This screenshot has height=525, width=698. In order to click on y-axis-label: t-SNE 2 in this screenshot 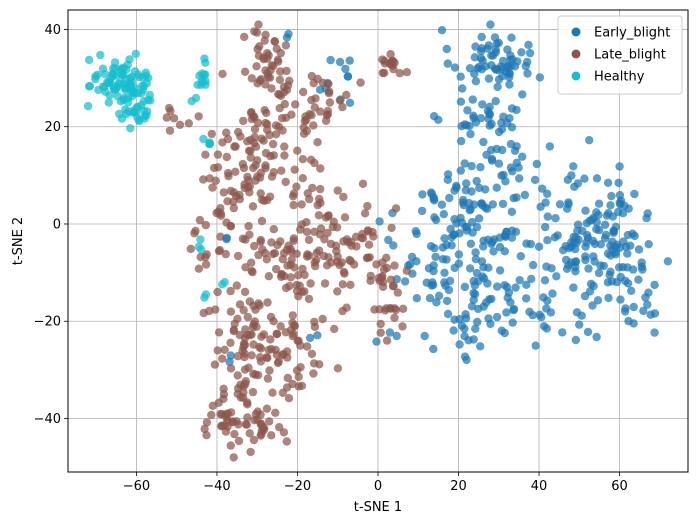, I will do `click(18, 241)`.